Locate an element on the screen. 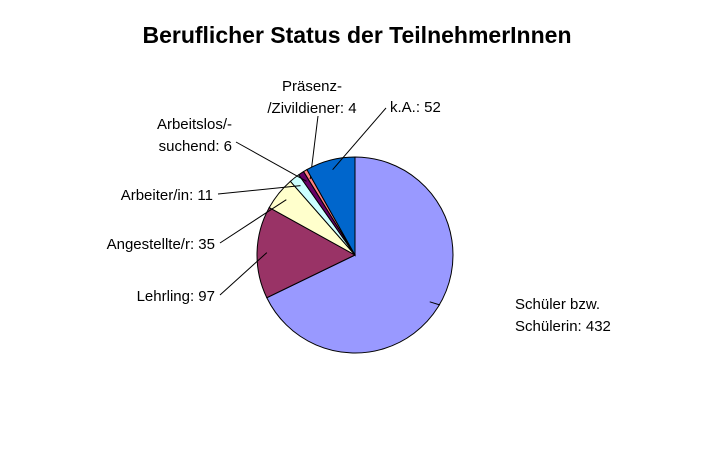 This screenshot has width=715, height=454. slice-label: suchend: 6 is located at coordinates (195, 146).